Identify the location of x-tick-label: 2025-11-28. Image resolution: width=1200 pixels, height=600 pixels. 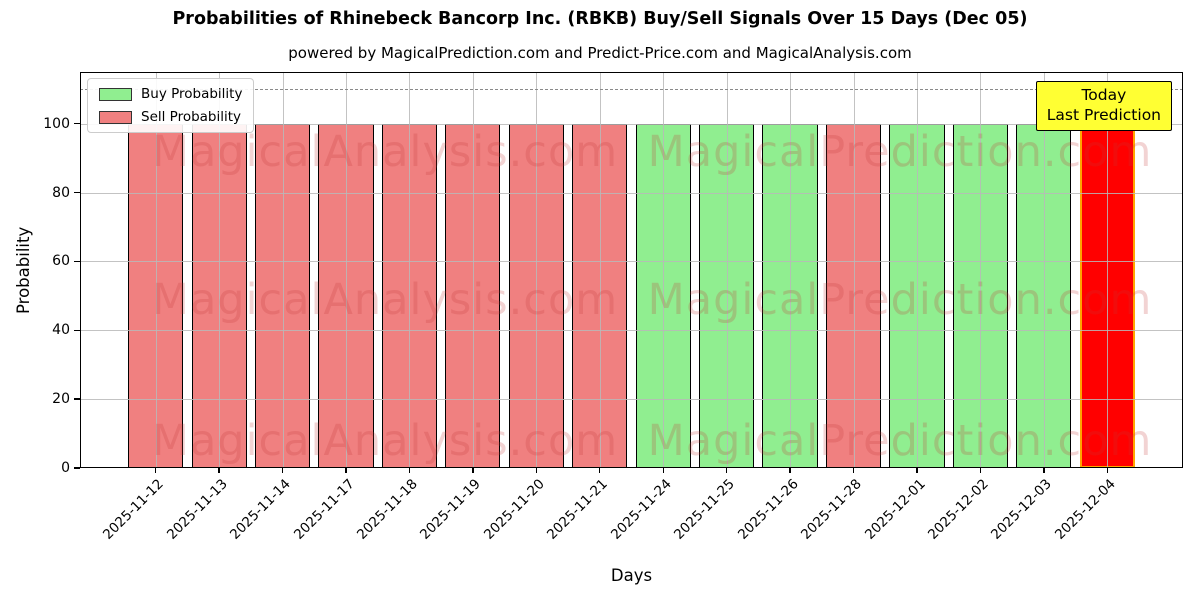
(831, 509).